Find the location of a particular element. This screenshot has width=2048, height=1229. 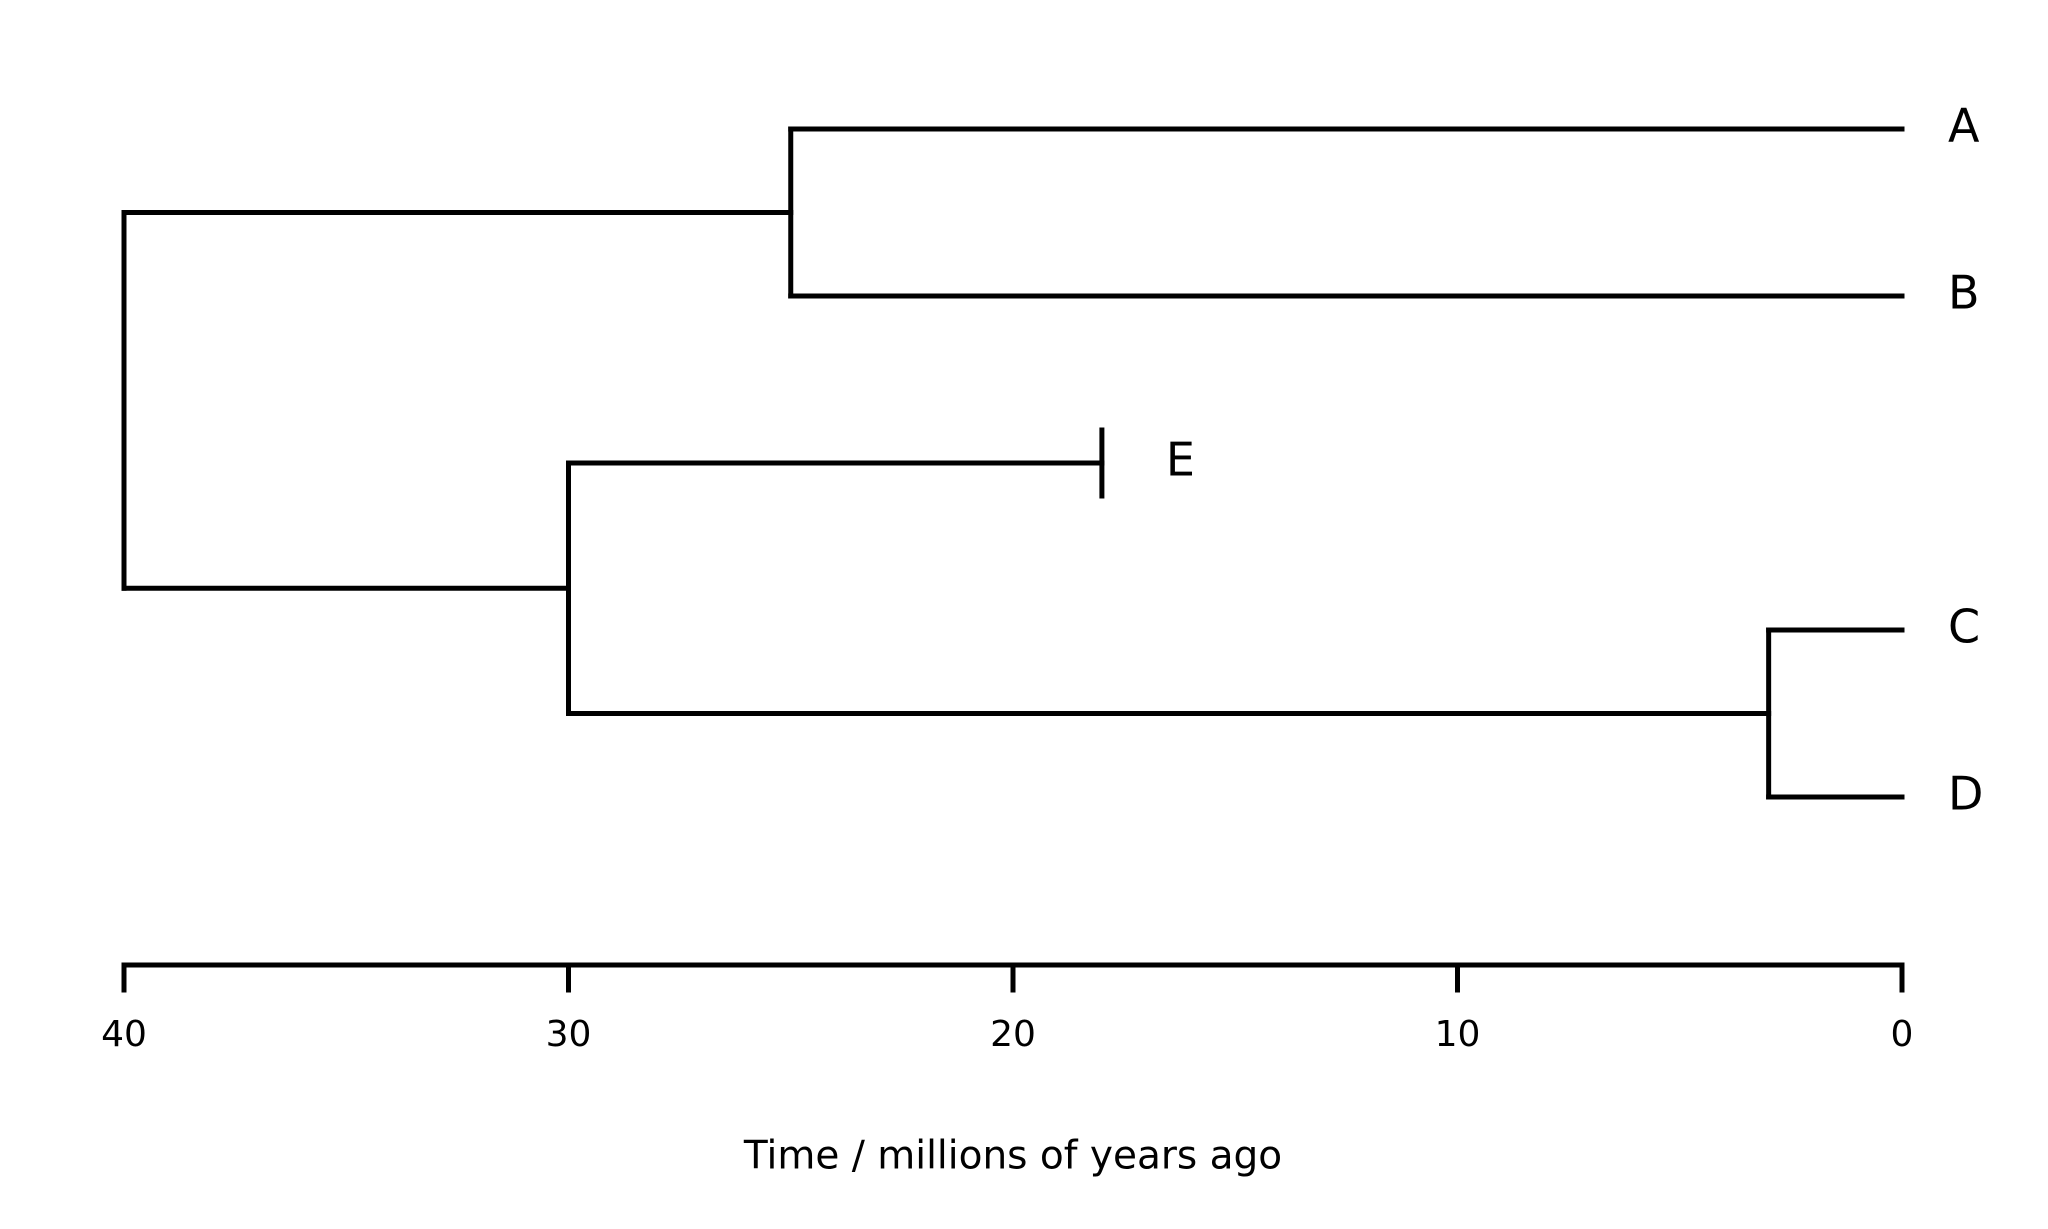

x-tick-label: 40 is located at coordinates (124, 1034).